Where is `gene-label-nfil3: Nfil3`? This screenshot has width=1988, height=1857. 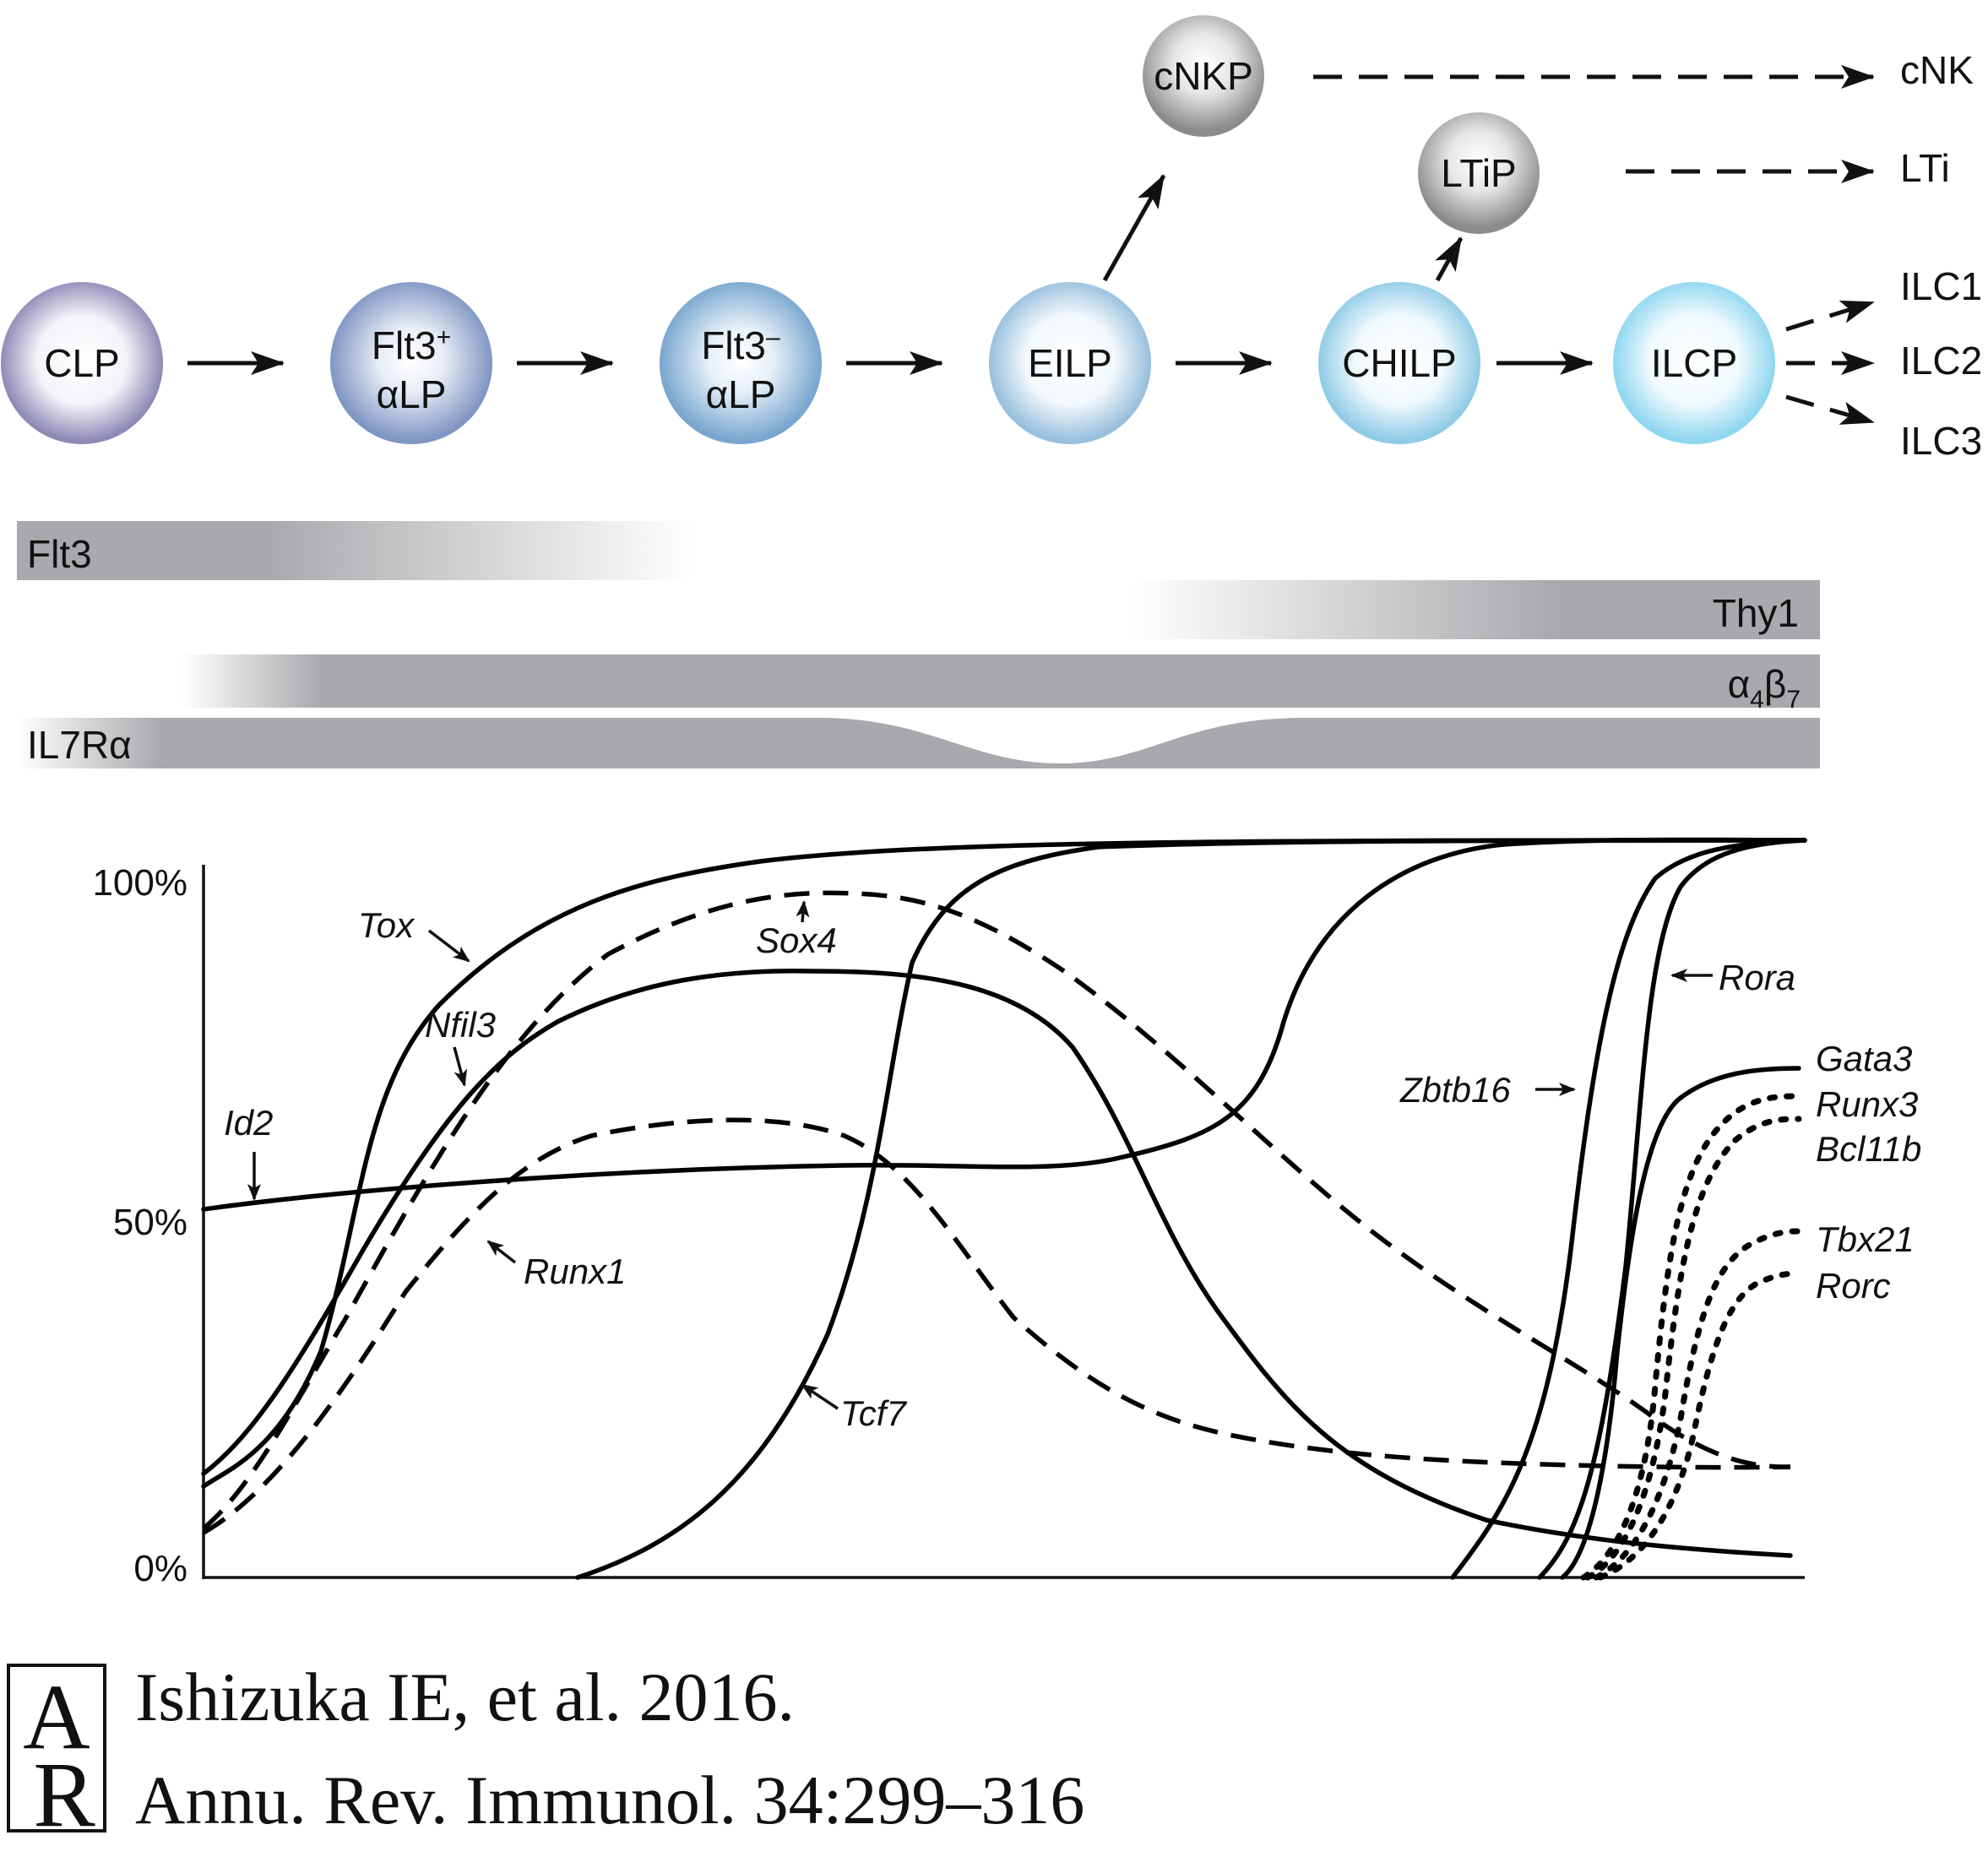
gene-label-nfil3: Nfil3 is located at coordinates (461, 1025).